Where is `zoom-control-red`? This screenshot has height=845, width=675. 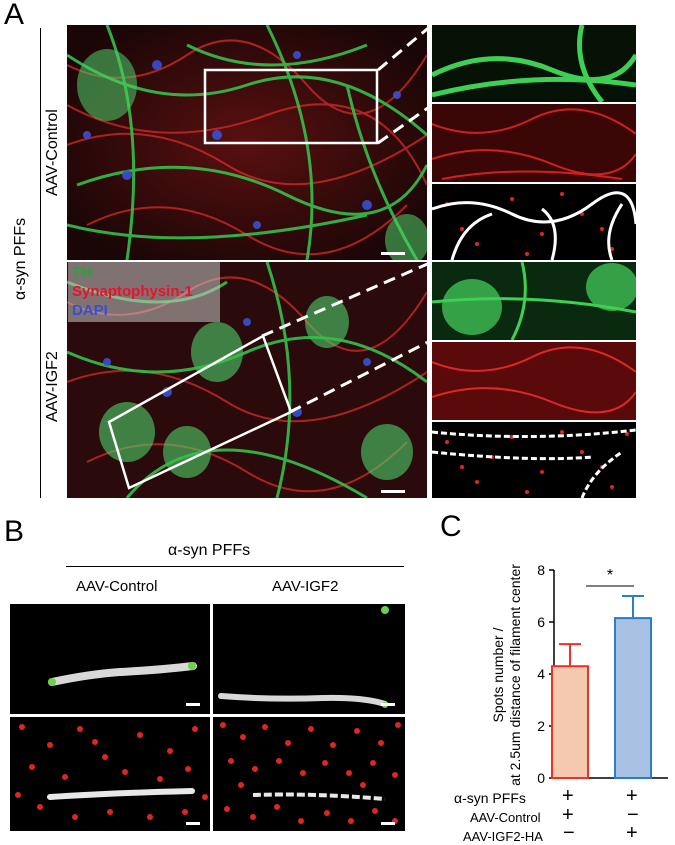
zoom-control-red is located at coordinates (534, 143).